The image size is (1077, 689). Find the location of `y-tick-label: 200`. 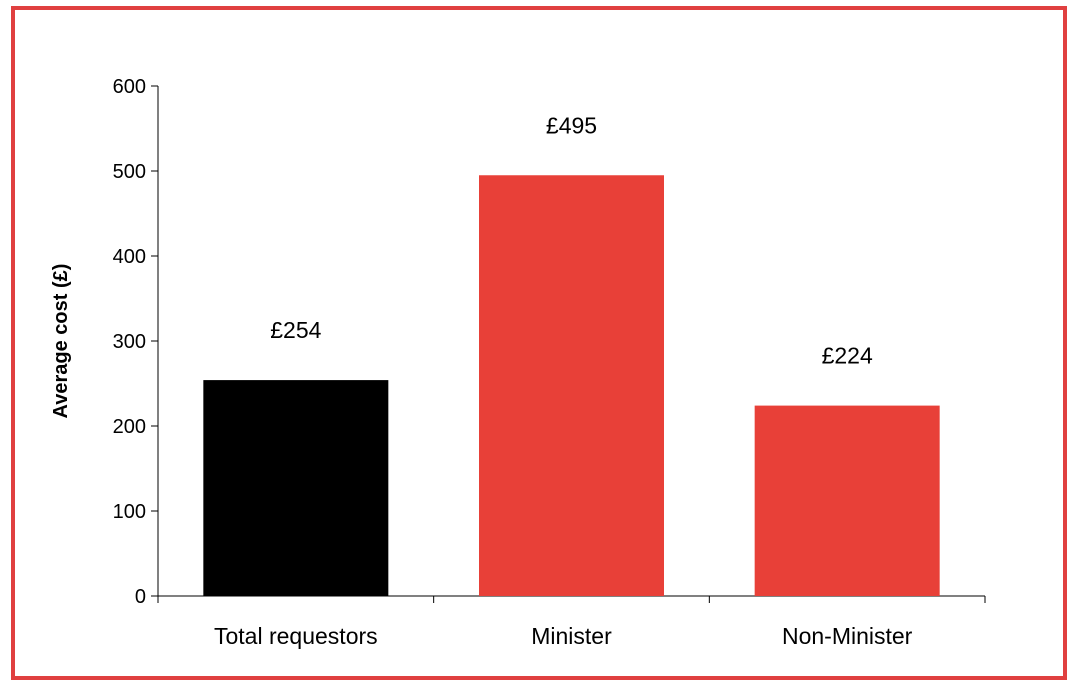

y-tick-label: 200 is located at coordinates (129, 427).